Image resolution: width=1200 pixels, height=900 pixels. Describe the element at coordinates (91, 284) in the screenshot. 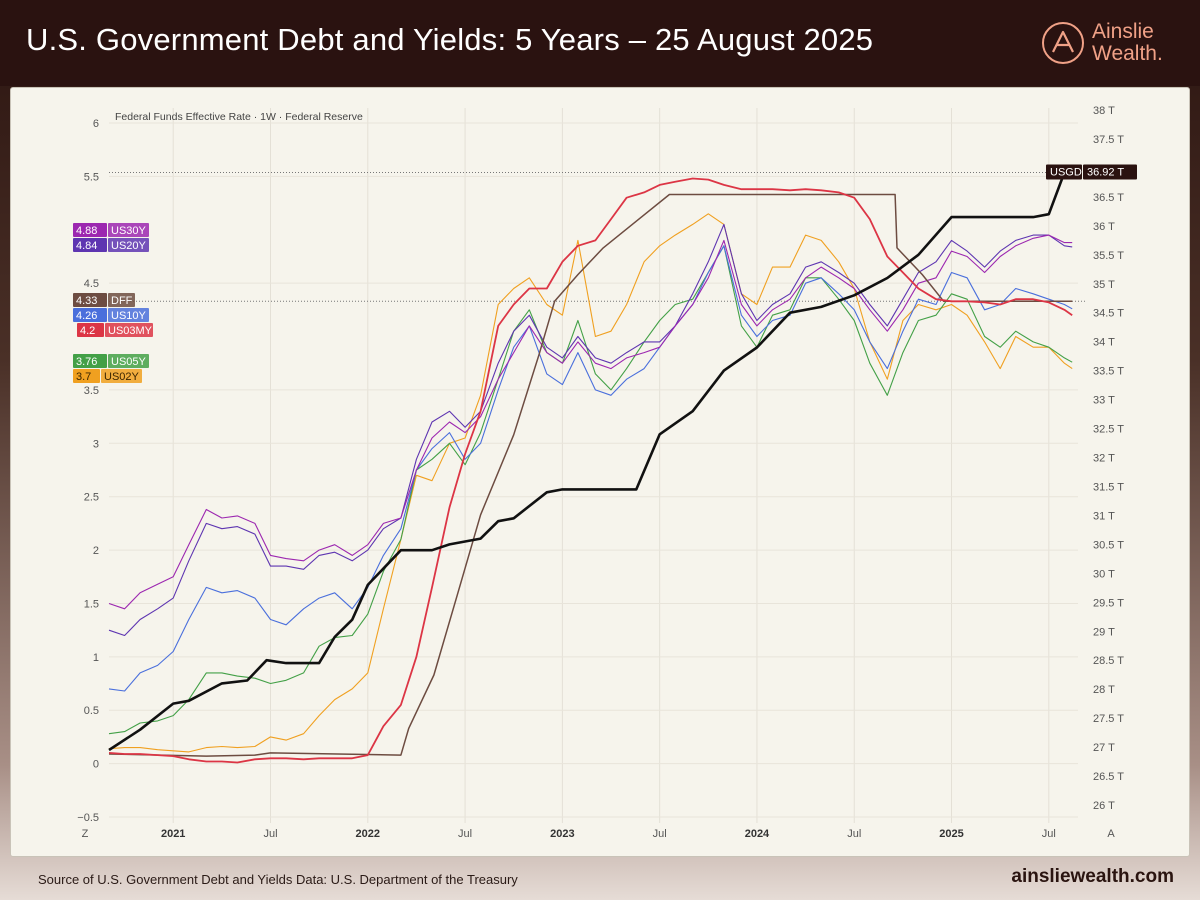

I see `left-tick-label: 4.5` at that location.